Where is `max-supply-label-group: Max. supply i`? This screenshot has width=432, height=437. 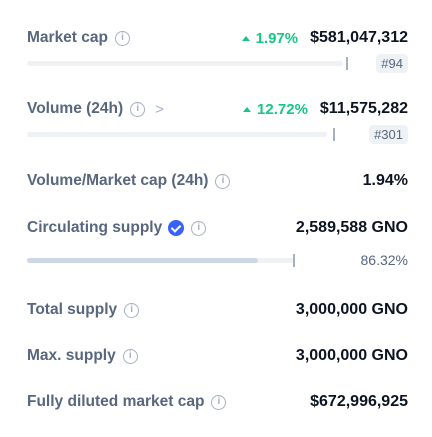 max-supply-label-group: Max. supply i is located at coordinates (82, 356).